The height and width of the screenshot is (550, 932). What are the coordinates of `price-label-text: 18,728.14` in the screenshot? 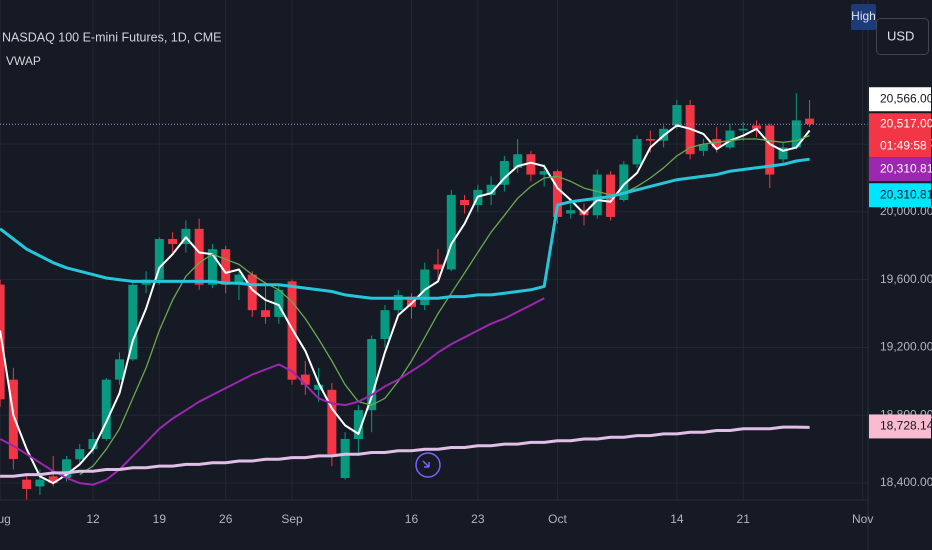 It's located at (906, 426).